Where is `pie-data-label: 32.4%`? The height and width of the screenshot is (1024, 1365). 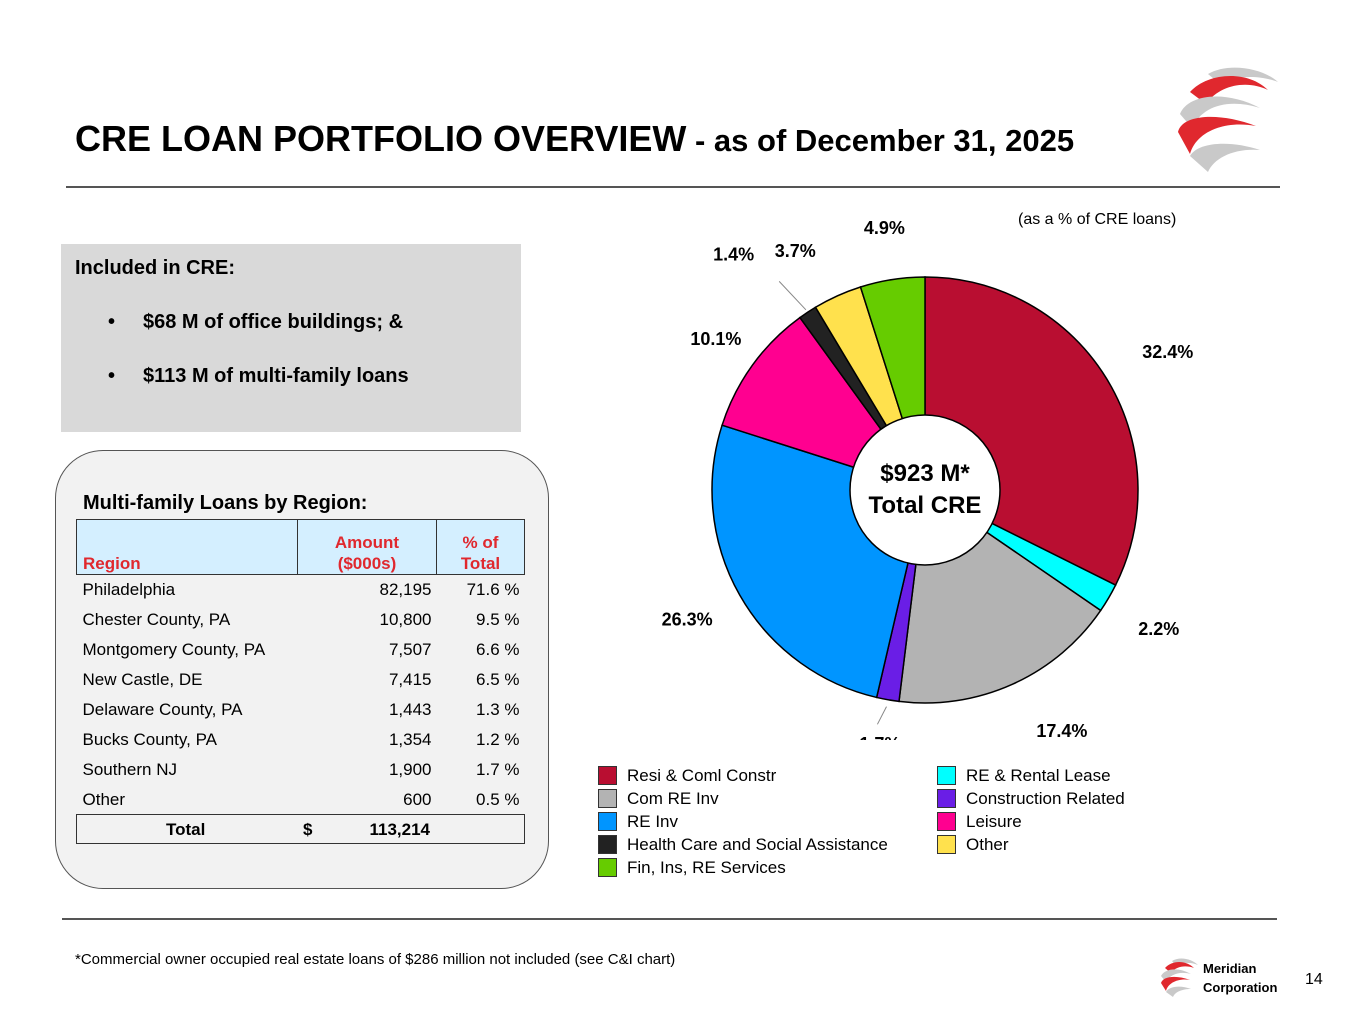 pie-data-label: 32.4% is located at coordinates (1167, 352).